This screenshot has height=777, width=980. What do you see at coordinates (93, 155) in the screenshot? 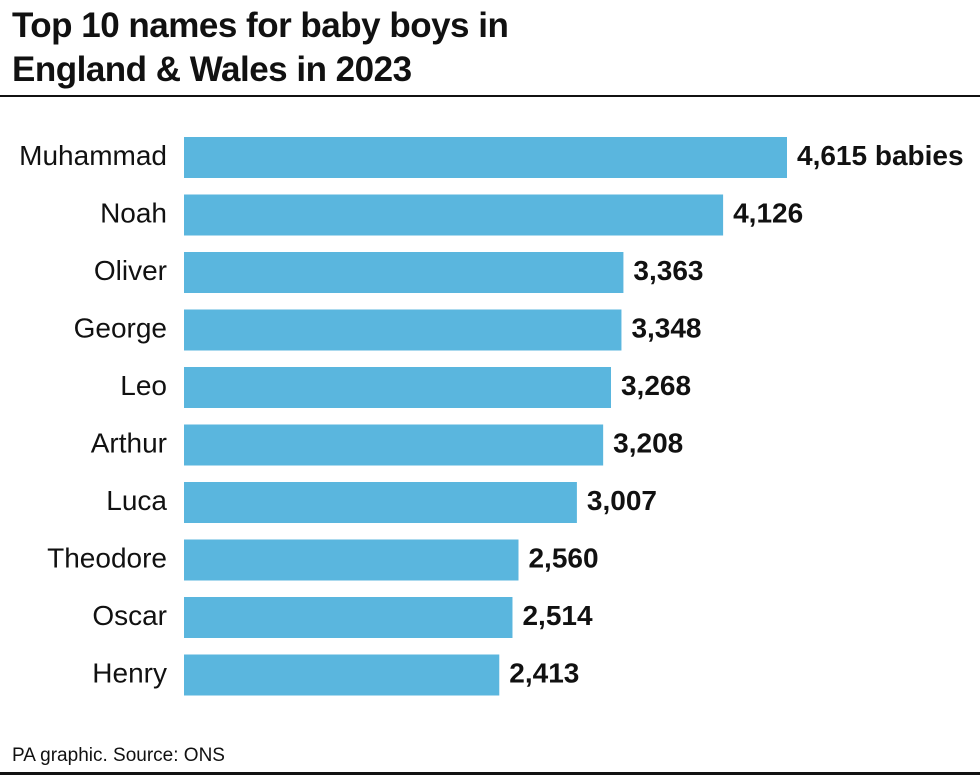
I see `category-label: Muhammad` at bounding box center [93, 155].